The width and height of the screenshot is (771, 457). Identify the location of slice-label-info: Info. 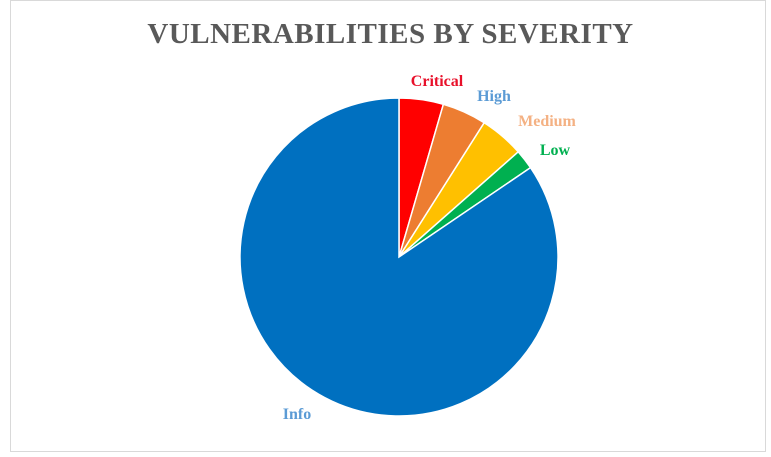
(297, 414).